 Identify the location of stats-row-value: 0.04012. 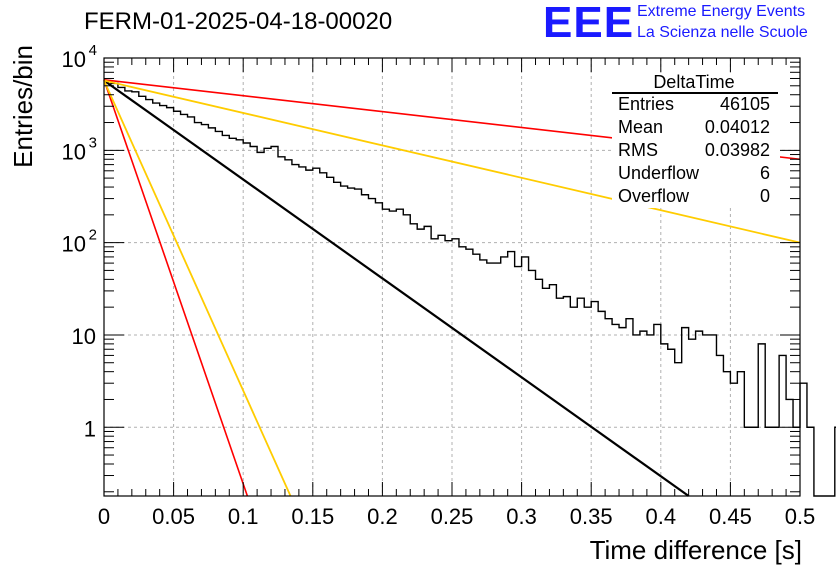
(737, 127).